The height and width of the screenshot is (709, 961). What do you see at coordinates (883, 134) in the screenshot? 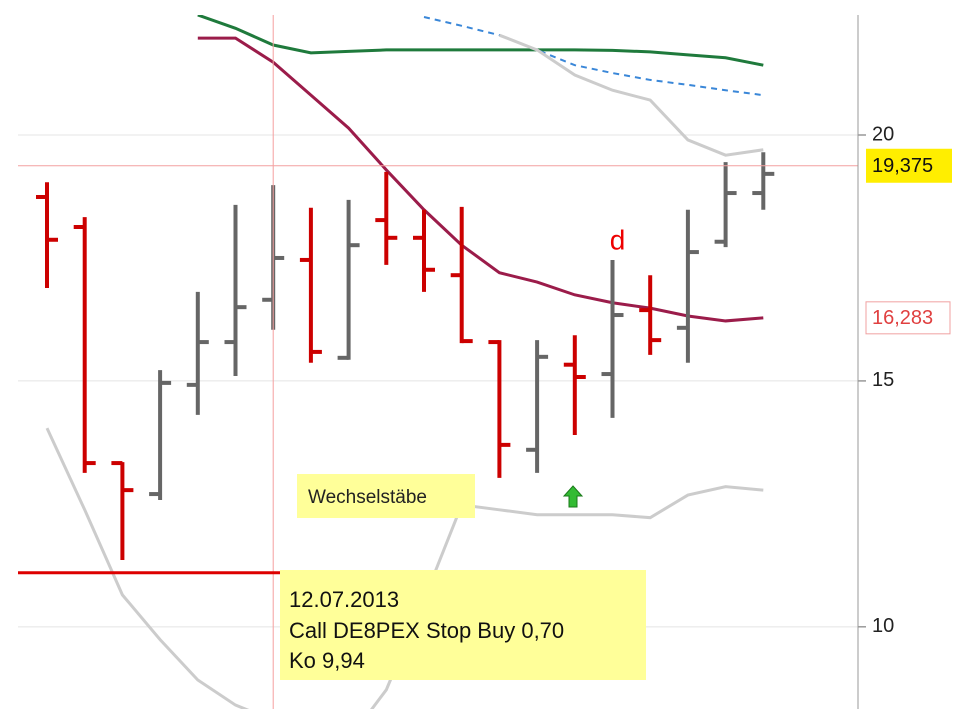
I see `y-tick-label: 20` at bounding box center [883, 134].